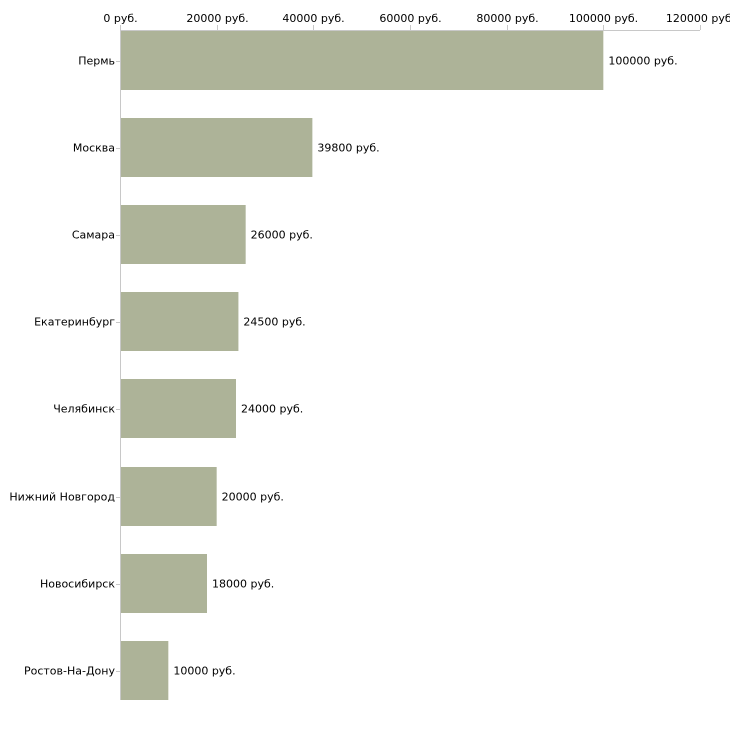 The width and height of the screenshot is (730, 730). What do you see at coordinates (642, 61) in the screenshot?
I see `value-label: 100000 руб.` at bounding box center [642, 61].